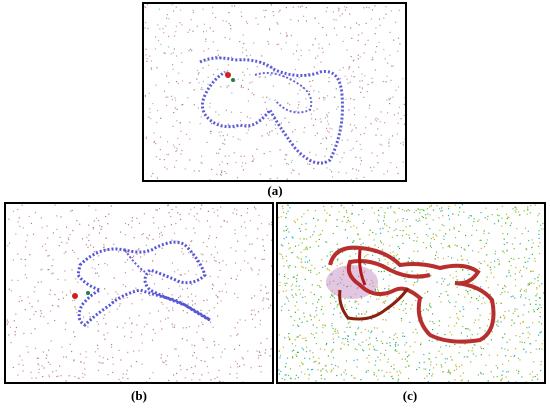 This screenshot has height=409, width=550. What do you see at coordinates (410, 395) in the screenshot?
I see `panel-label: (c)` at bounding box center [410, 395].